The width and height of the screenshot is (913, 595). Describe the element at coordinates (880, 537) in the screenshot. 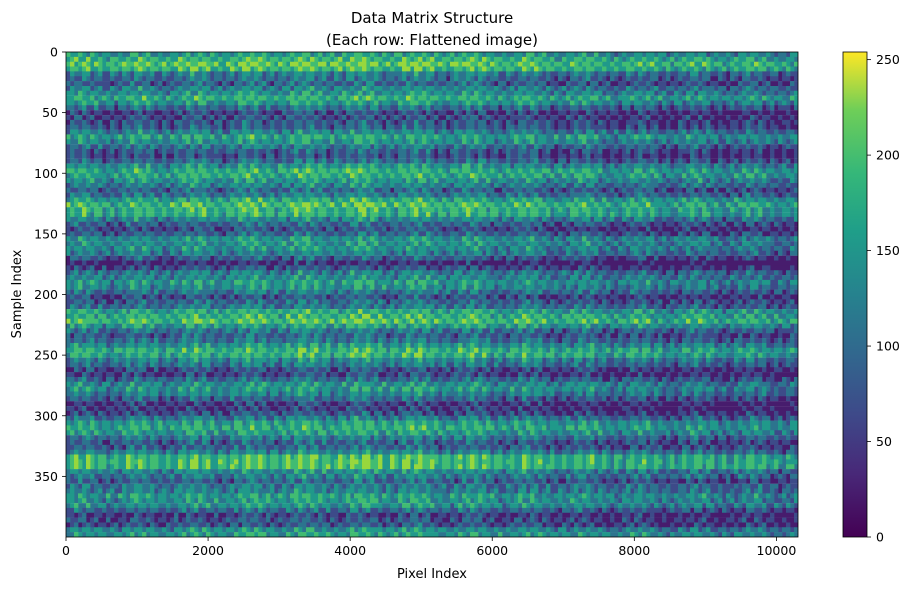

I see `colorbar-tick-label: 0` at that location.